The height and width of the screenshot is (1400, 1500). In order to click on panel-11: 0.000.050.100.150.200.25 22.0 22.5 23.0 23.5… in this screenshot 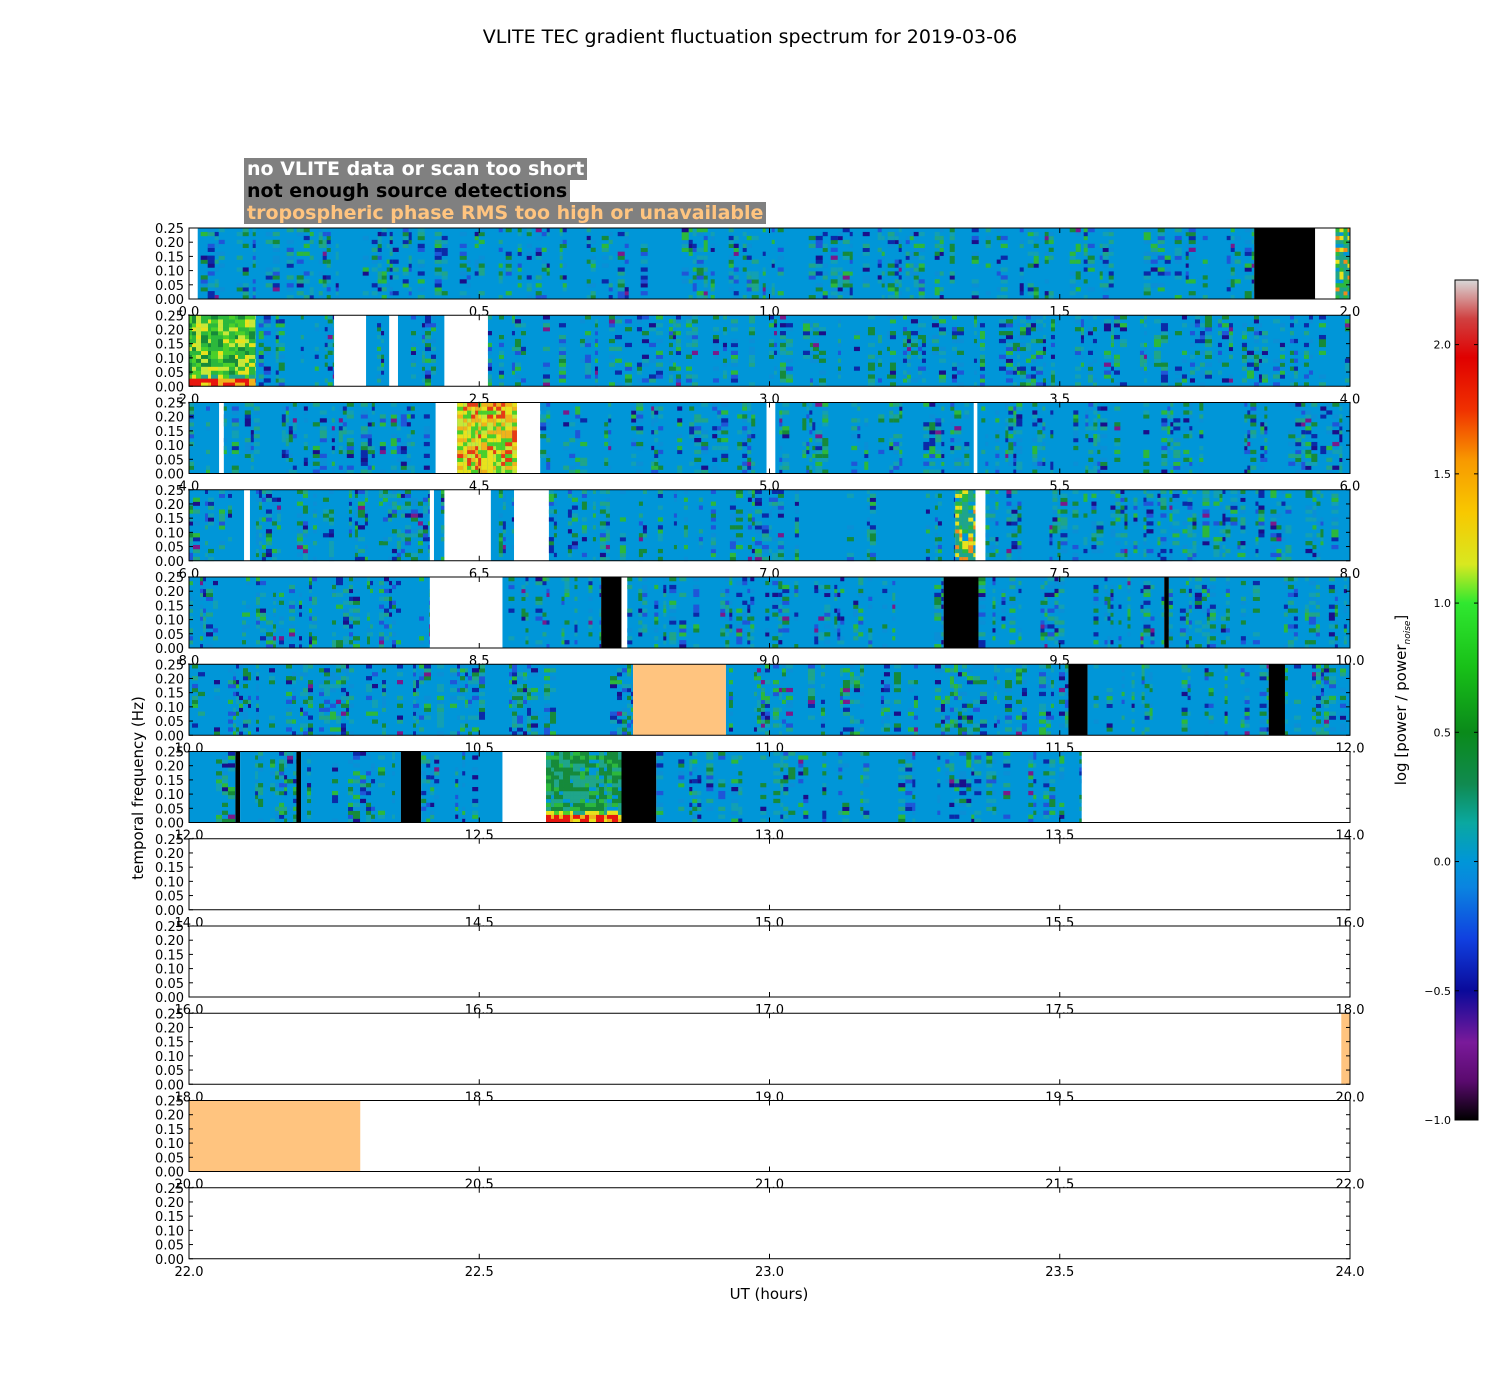, I will do `click(759, 1231)`.